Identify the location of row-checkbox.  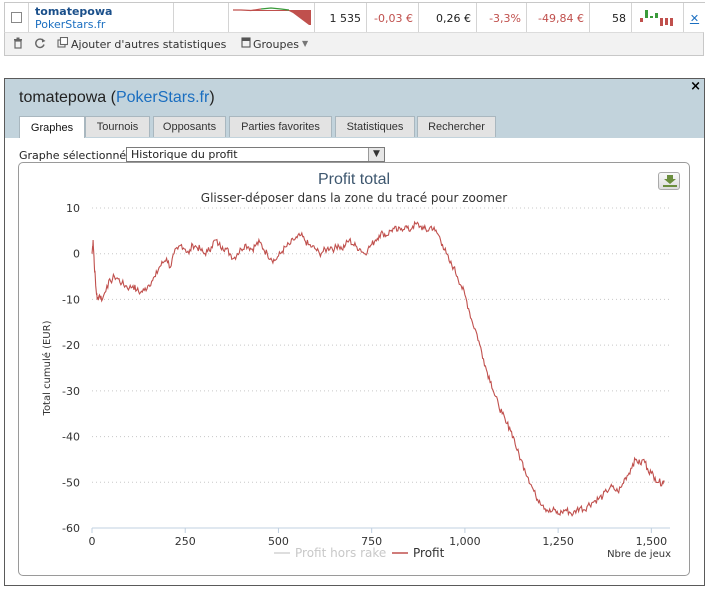
(16, 17).